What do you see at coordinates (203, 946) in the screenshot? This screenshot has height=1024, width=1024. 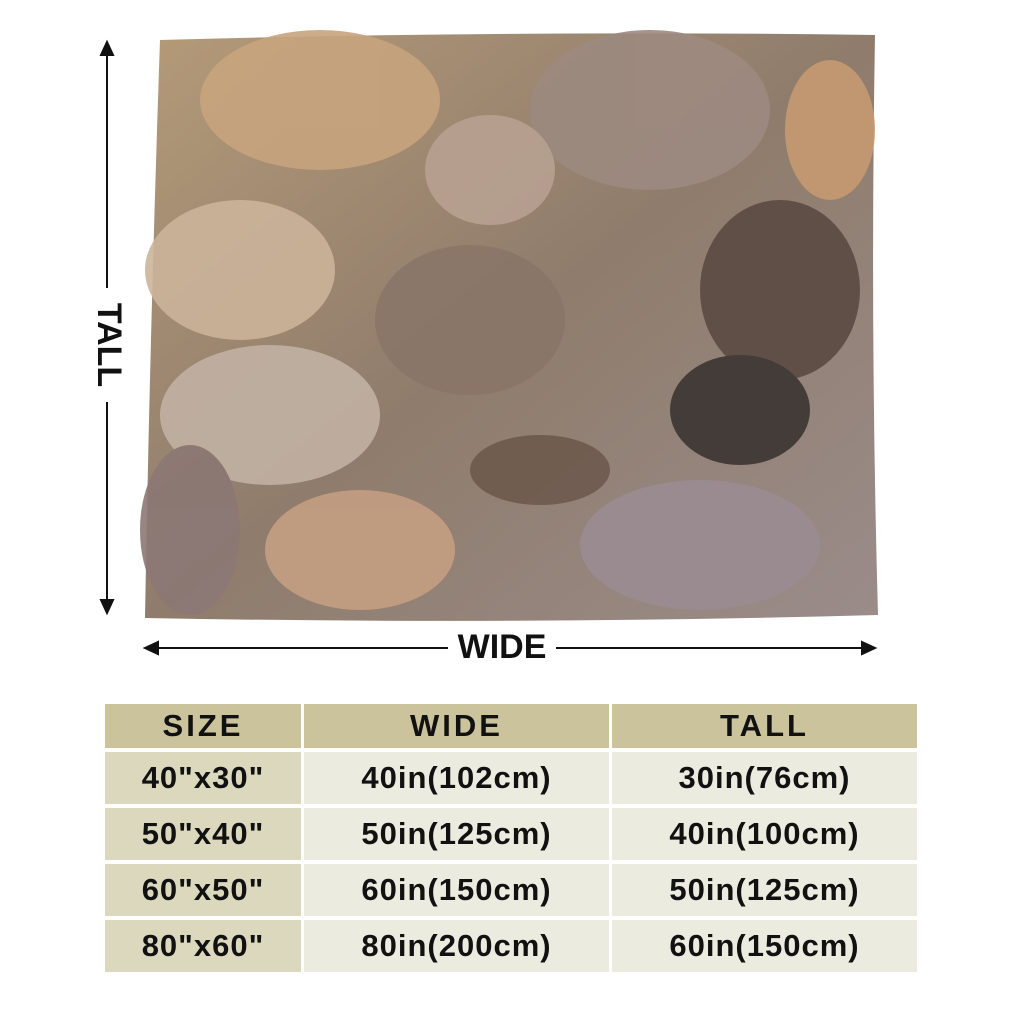 I see `table-cell: 80"x60"` at bounding box center [203, 946].